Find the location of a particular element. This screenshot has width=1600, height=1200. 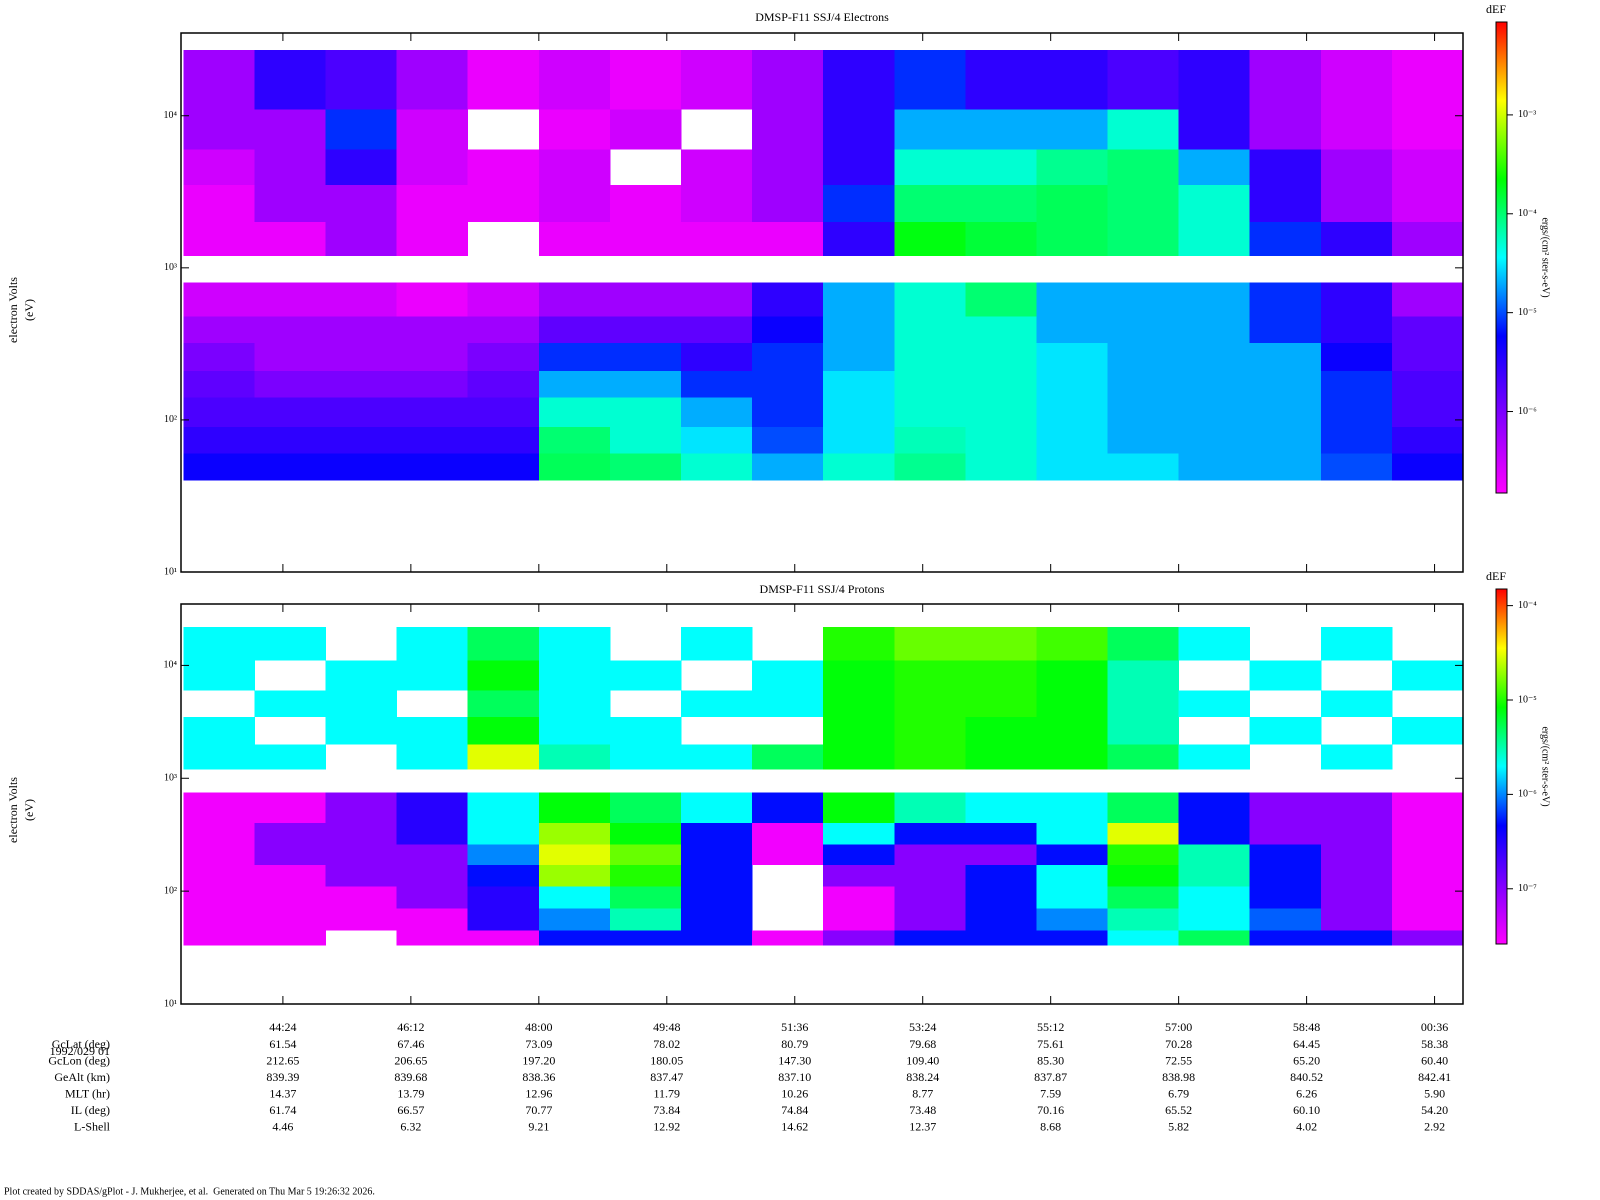

colorbar is located at coordinates (1501, 766).